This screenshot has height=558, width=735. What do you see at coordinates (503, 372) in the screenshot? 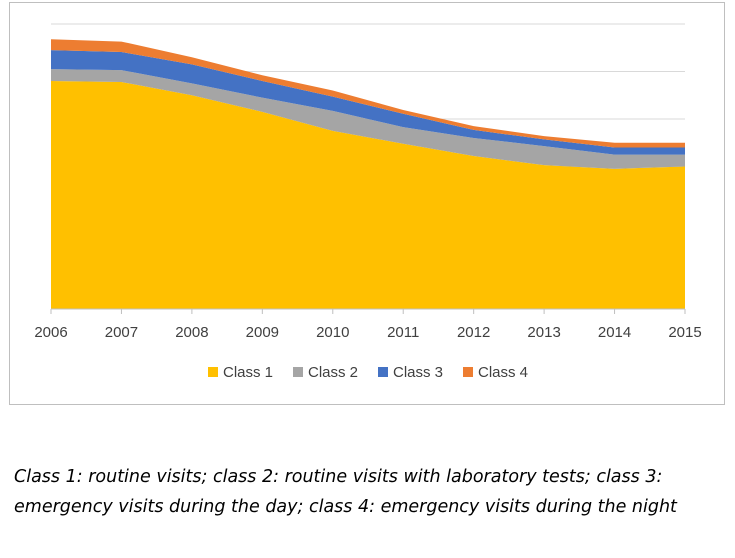
I see `legend-label-4: Class 4` at bounding box center [503, 372].